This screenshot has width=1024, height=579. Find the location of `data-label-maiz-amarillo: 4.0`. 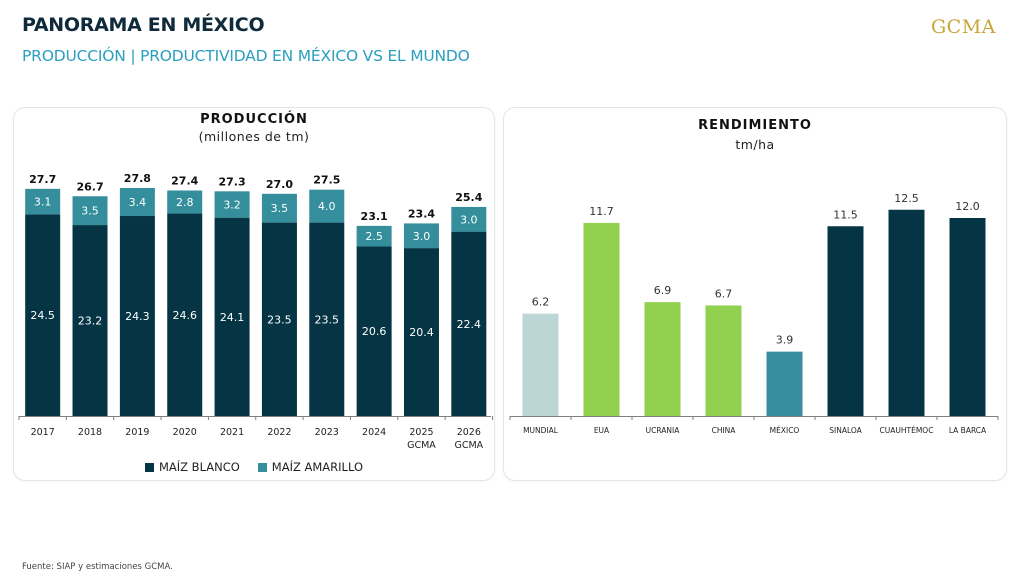

data-label-maiz-amarillo: 4.0 is located at coordinates (327, 206).